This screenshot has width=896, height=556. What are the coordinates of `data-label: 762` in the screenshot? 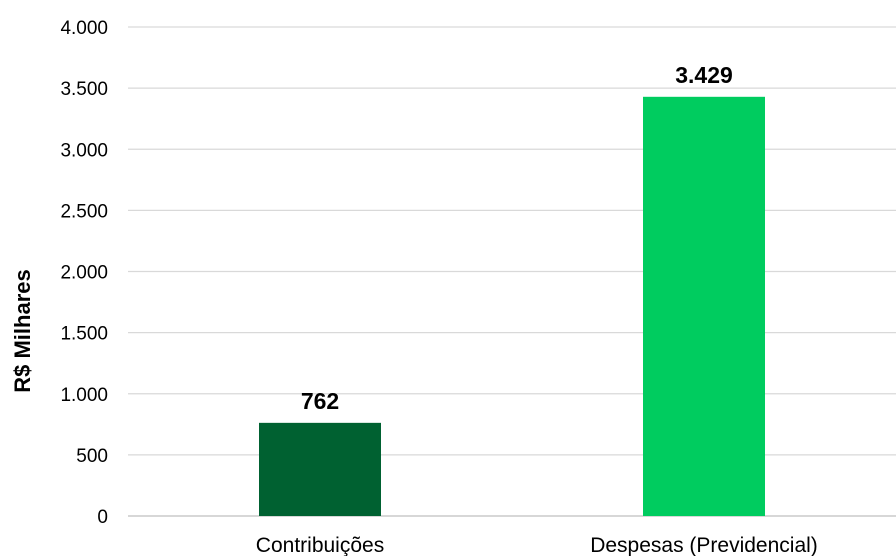 It's located at (320, 401).